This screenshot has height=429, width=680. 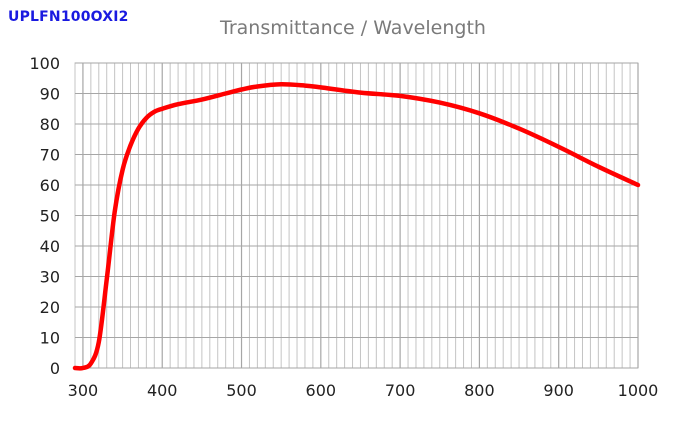 I want to click on chart-title: Transmittance / Wavelength, so click(x=352, y=28).